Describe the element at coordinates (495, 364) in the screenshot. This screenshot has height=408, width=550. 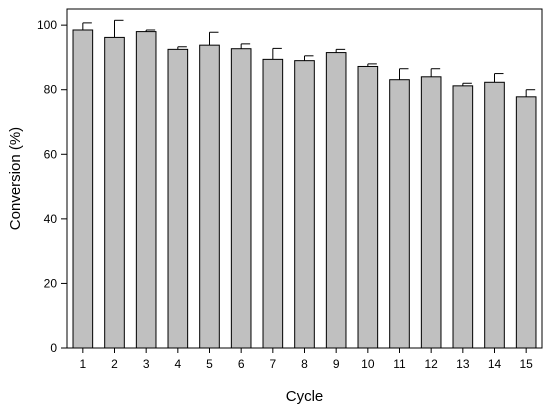
I see `x-tick-label: 14` at that location.